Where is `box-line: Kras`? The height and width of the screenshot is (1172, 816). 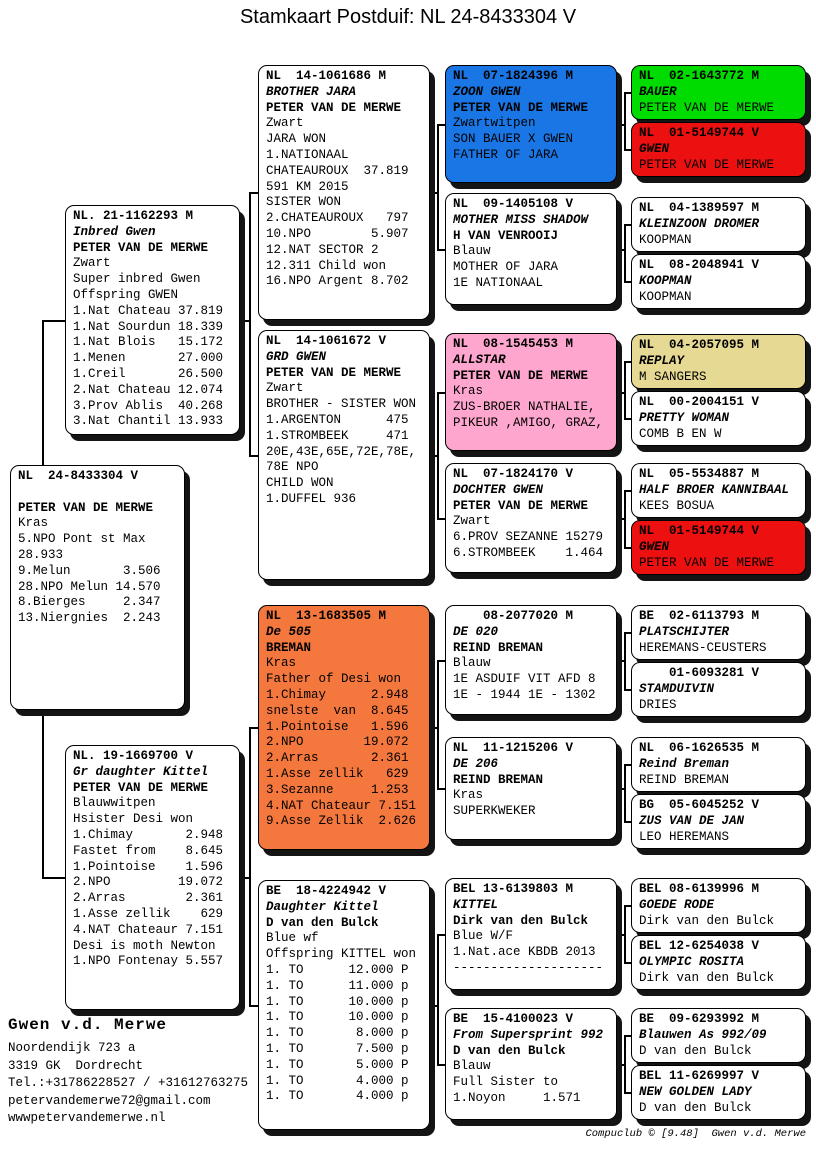 box-line: Kras is located at coordinates (468, 795).